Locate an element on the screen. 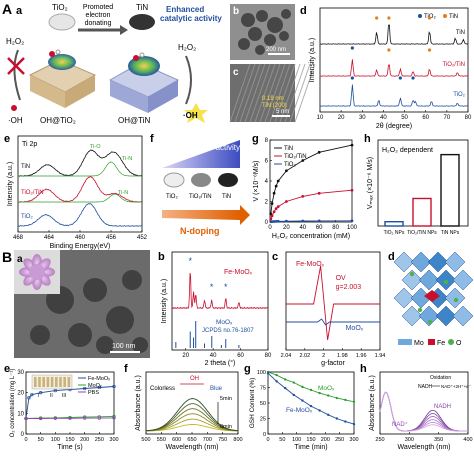 Image resolution: width=474 pixels, height=458 pixels. x-axis-label: Binding Energy(eV) is located at coordinates (80, 246).